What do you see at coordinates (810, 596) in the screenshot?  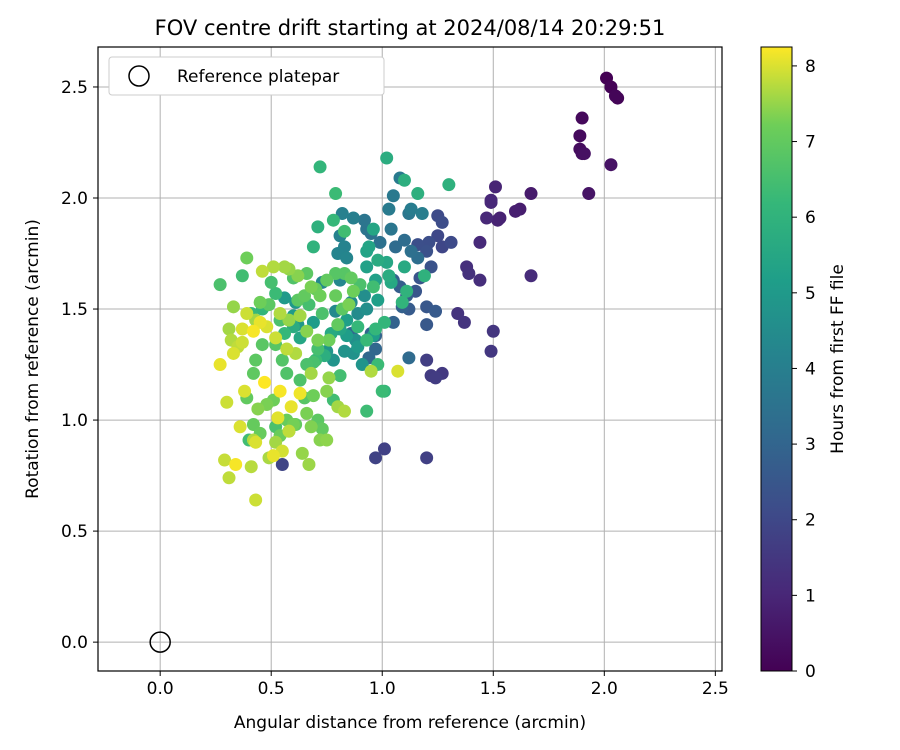 I see `colorbar-tick-label: 1` at bounding box center [810, 596].